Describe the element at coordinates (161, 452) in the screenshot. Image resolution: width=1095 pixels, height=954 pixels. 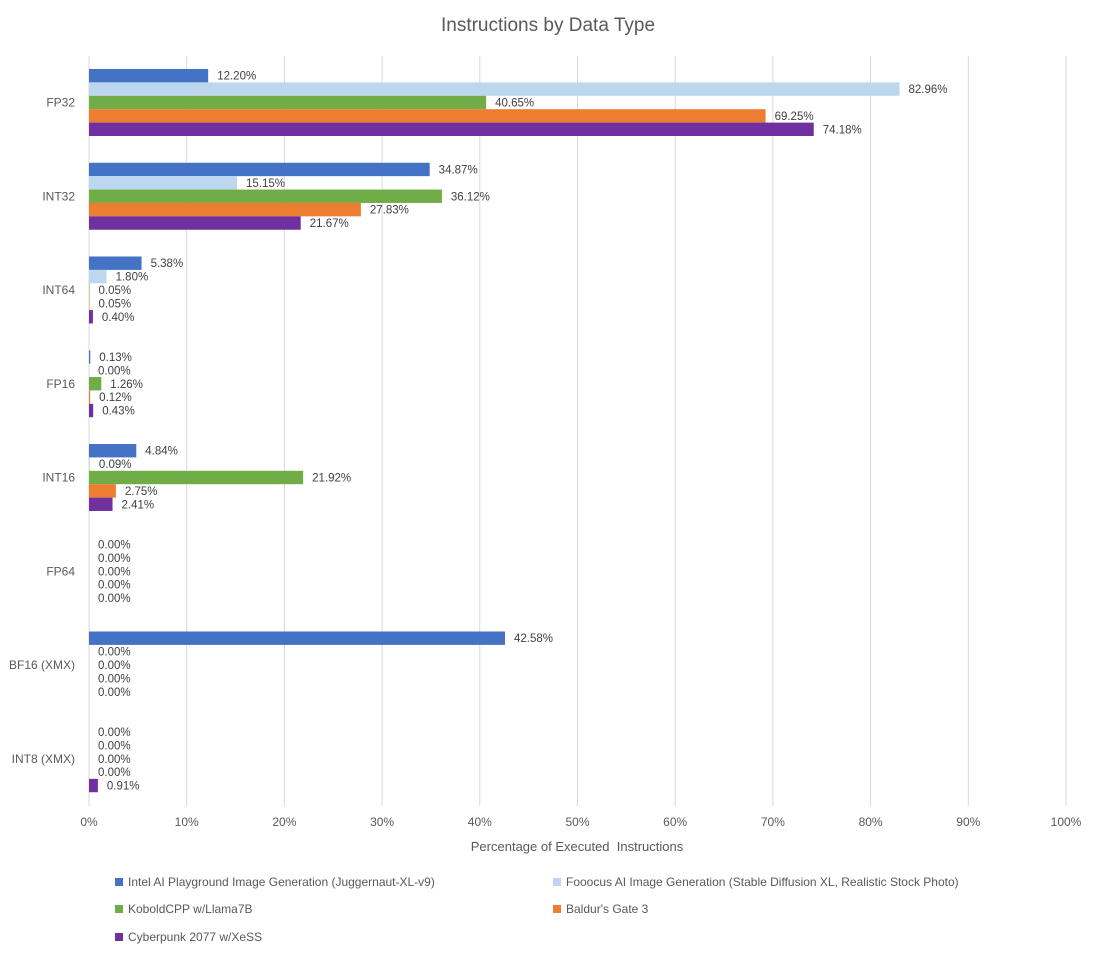
I see `data-label: 4.84%` at that location.